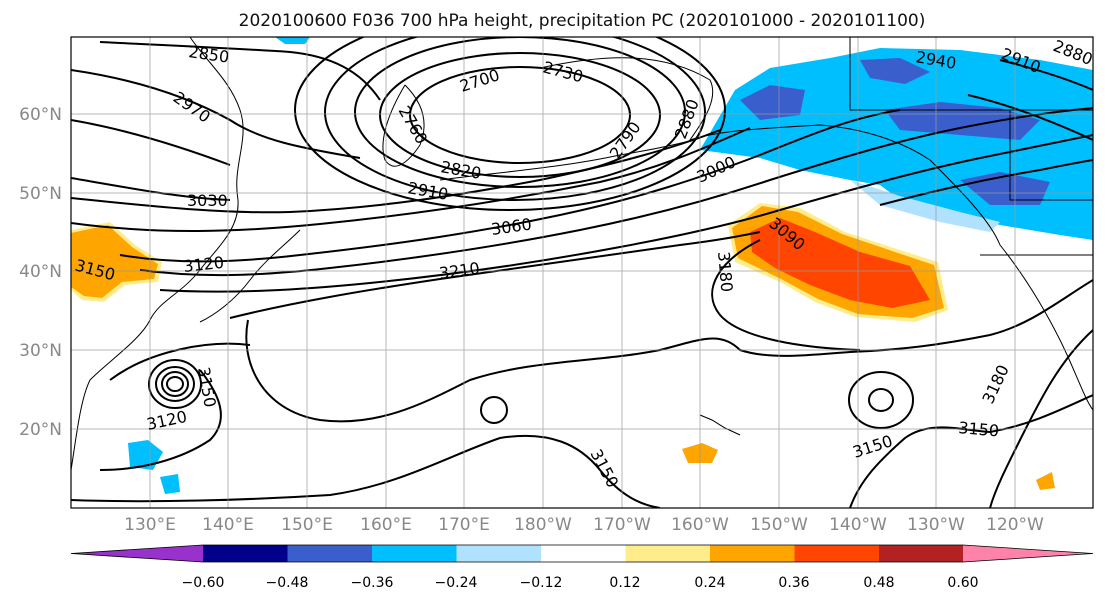  Describe the element at coordinates (40, 194) in the screenshot. I see `lat-label: 50°N` at that location.